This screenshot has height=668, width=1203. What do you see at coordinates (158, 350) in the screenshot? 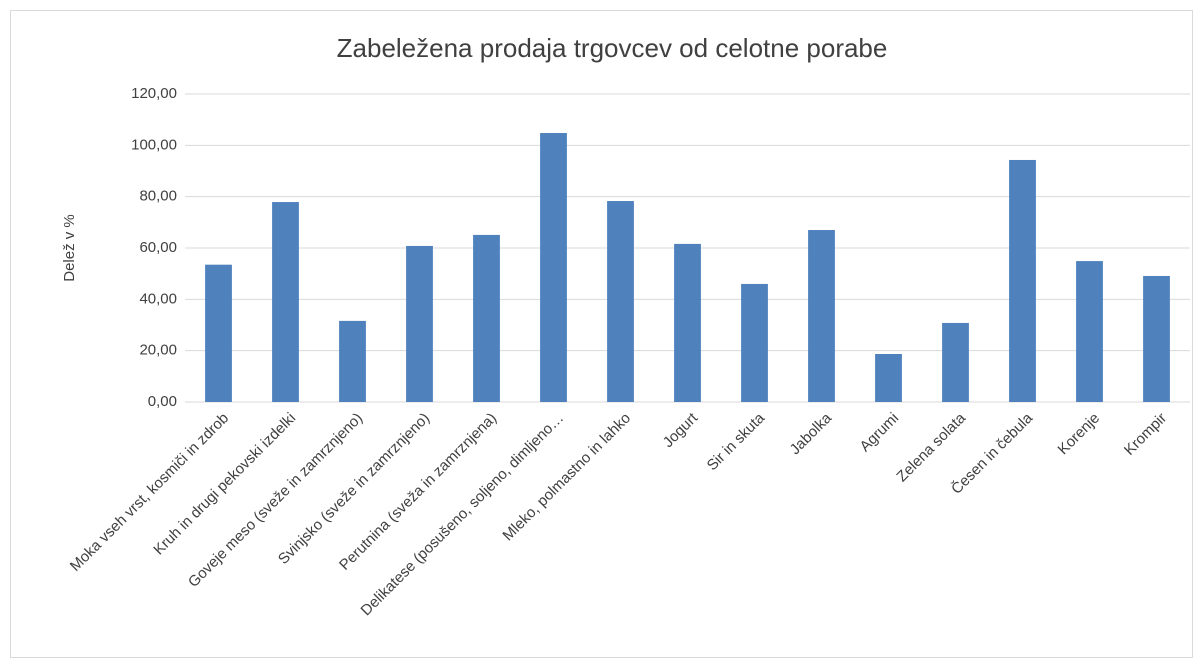
I see `y-tick-label: 20,00` at bounding box center [158, 350].